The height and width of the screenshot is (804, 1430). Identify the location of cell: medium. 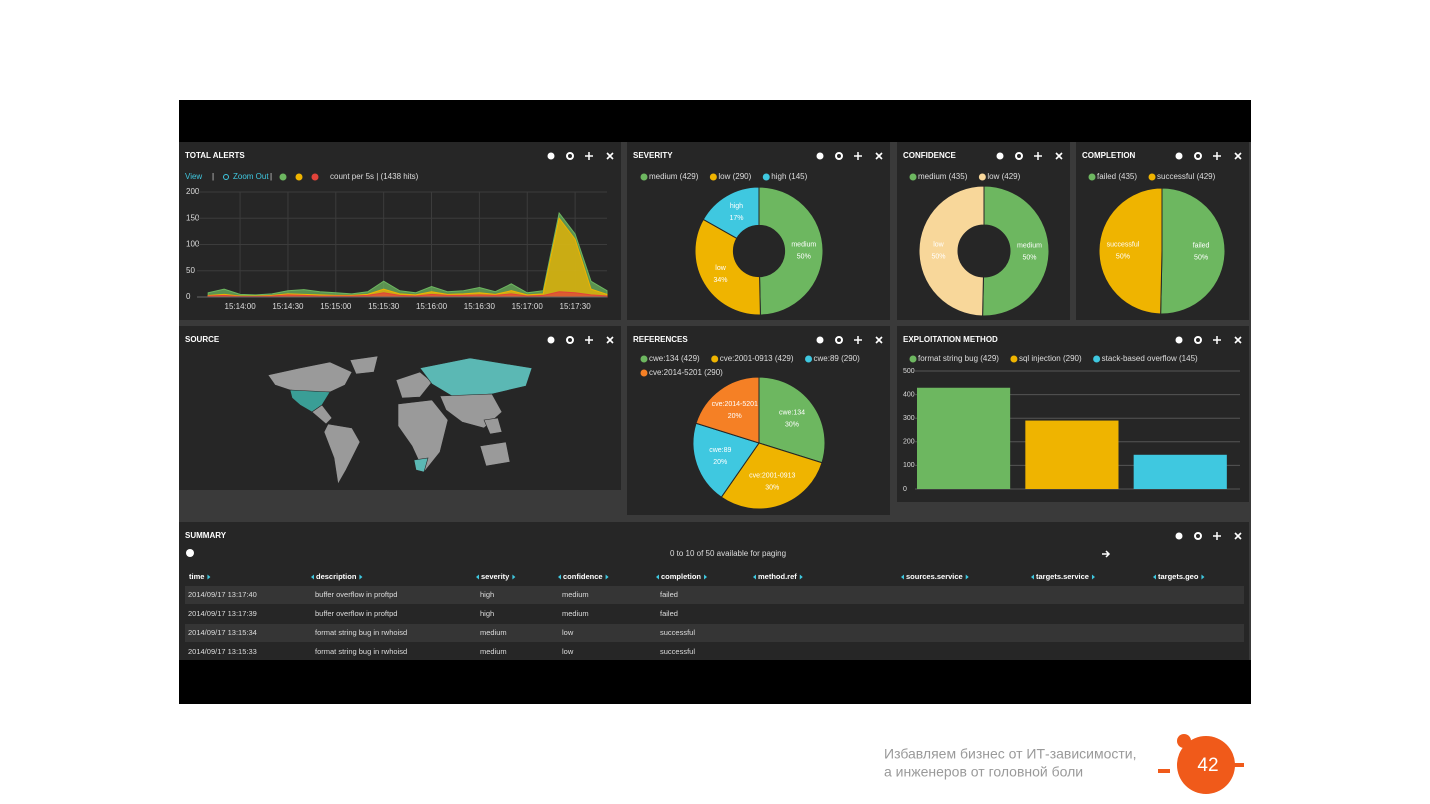
(575, 594).